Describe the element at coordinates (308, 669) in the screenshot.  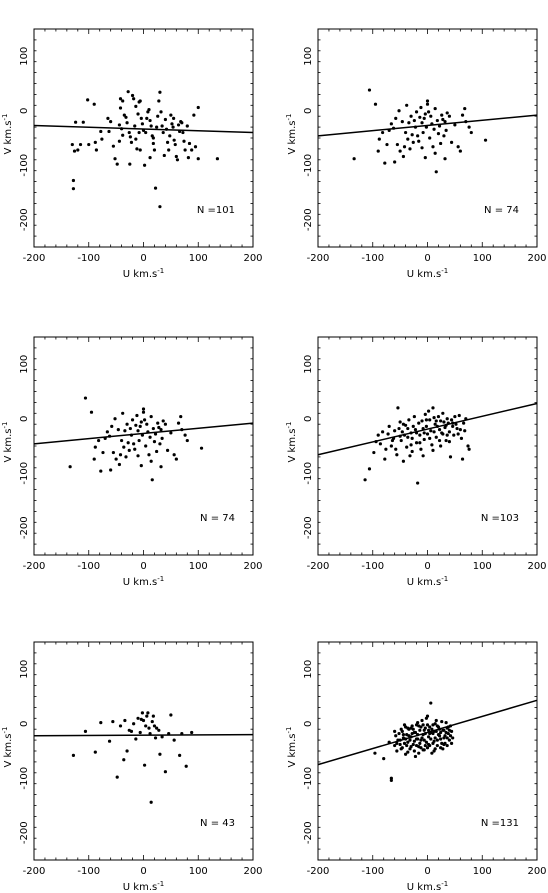
I see `y-tick-label: 100` at that location.